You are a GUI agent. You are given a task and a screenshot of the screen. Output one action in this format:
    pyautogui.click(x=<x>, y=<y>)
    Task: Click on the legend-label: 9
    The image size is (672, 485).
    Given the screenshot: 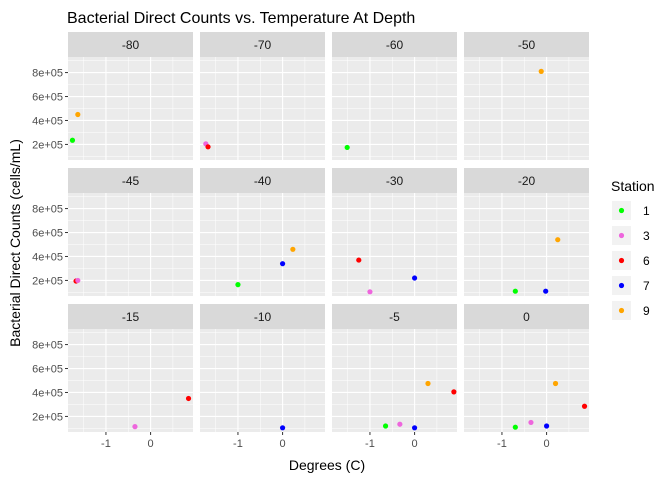 What is the action you would take?
    pyautogui.click(x=646, y=311)
    